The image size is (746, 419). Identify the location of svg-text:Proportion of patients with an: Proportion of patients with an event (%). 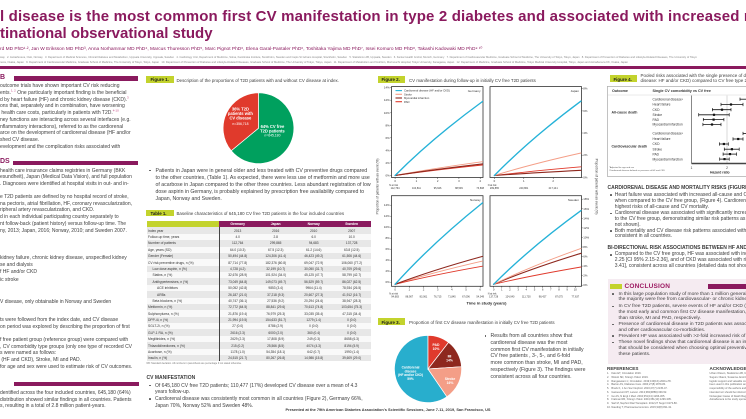
(377, 187).